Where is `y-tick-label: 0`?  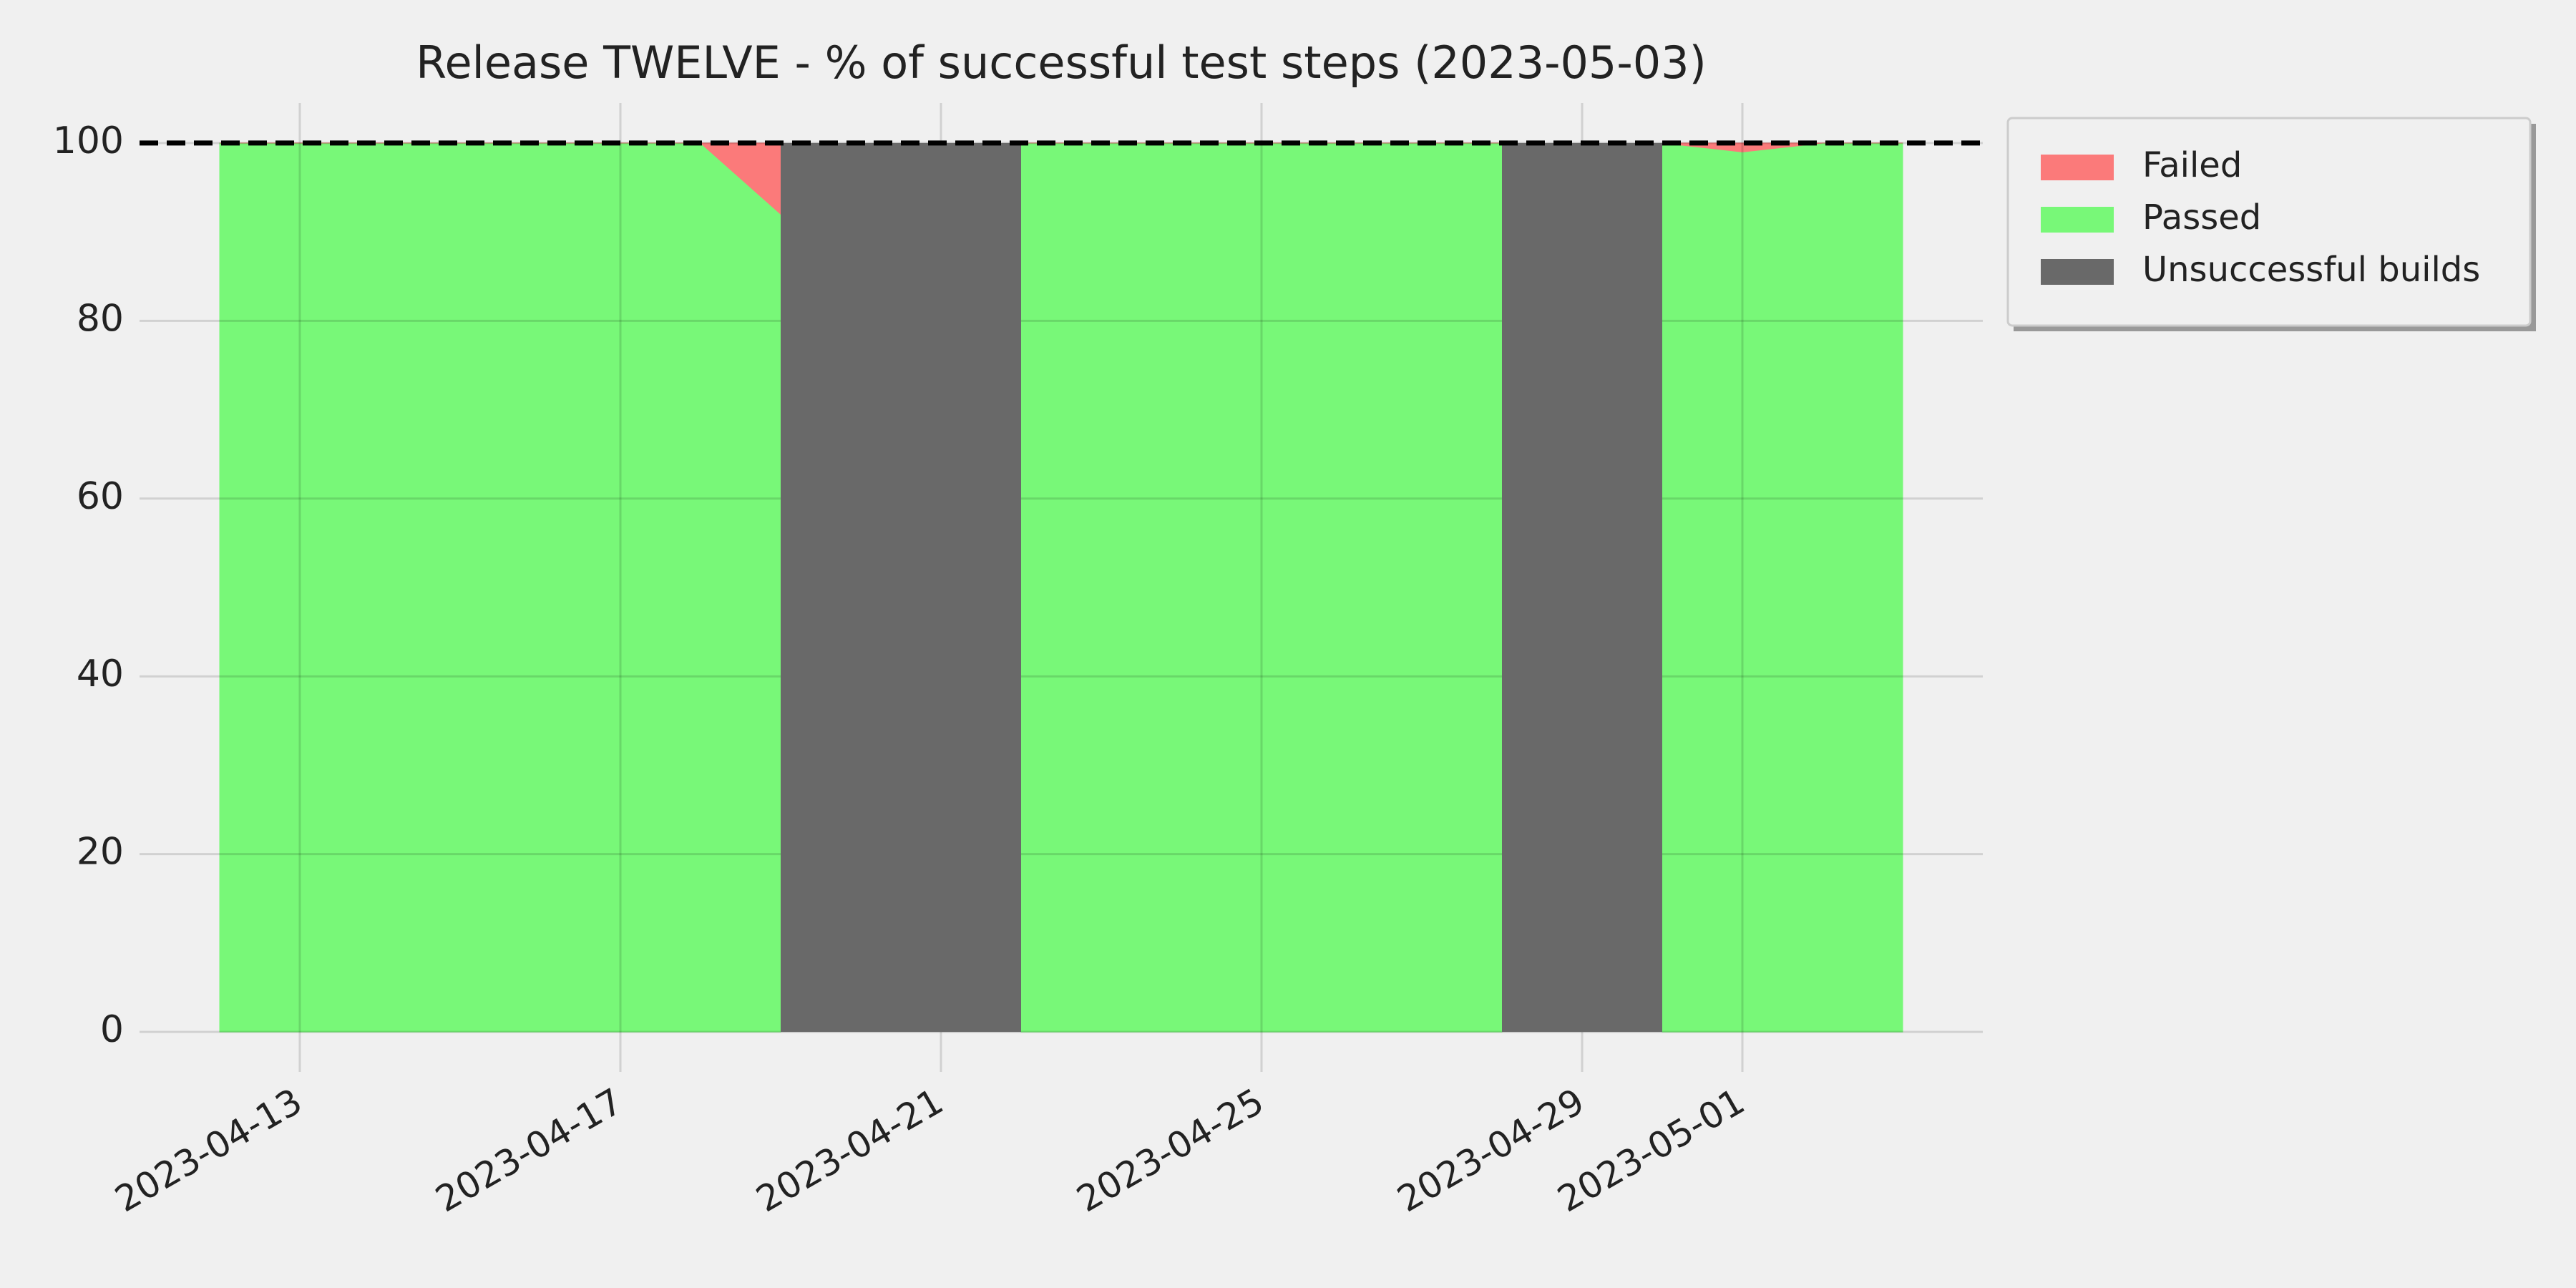 y-tick-label: 0 is located at coordinates (112, 1029).